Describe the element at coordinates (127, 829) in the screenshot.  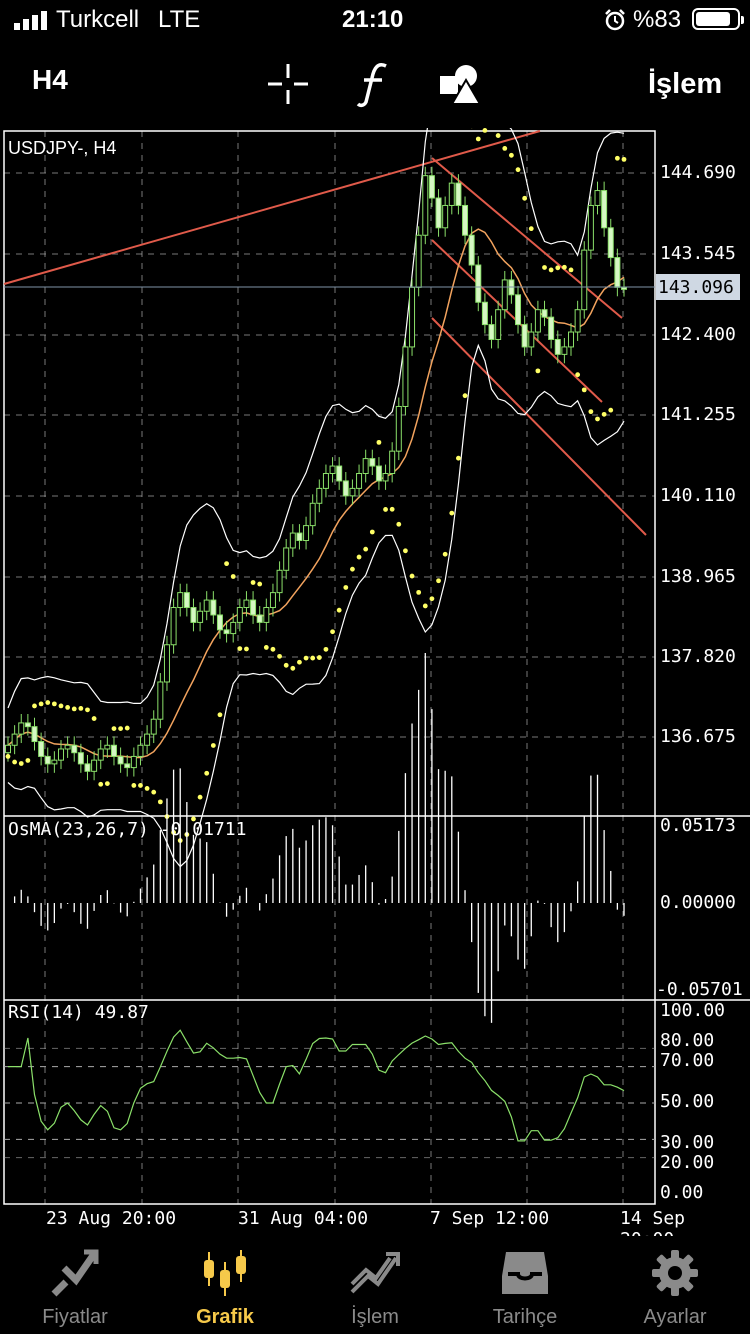
I see `osma-label: OsMA(23,26,7) -0.01711` at that location.